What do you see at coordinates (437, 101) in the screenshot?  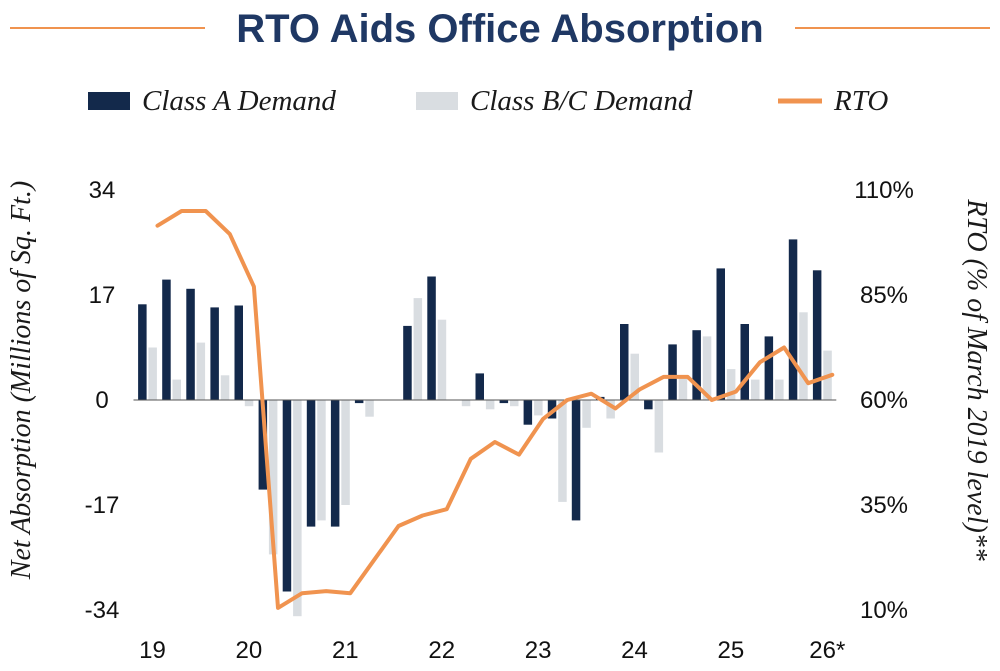 I see `legend-swatch-class-bc` at bounding box center [437, 101].